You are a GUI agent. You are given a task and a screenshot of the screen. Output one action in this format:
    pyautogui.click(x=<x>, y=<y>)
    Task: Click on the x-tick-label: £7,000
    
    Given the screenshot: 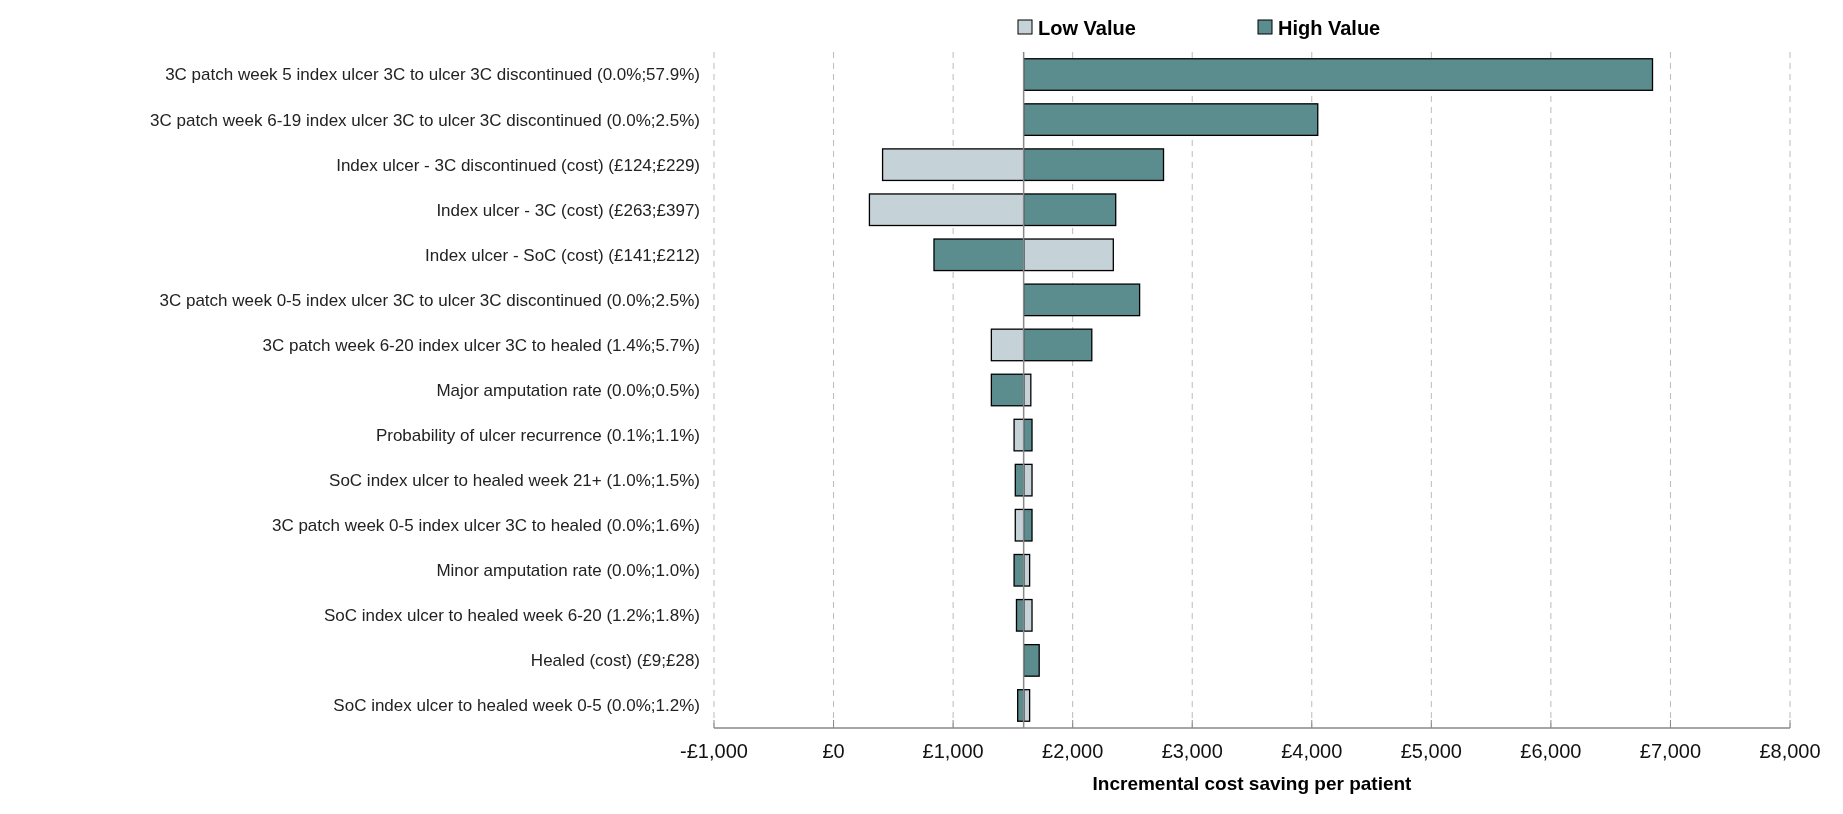 What is the action you would take?
    pyautogui.click(x=1670, y=751)
    